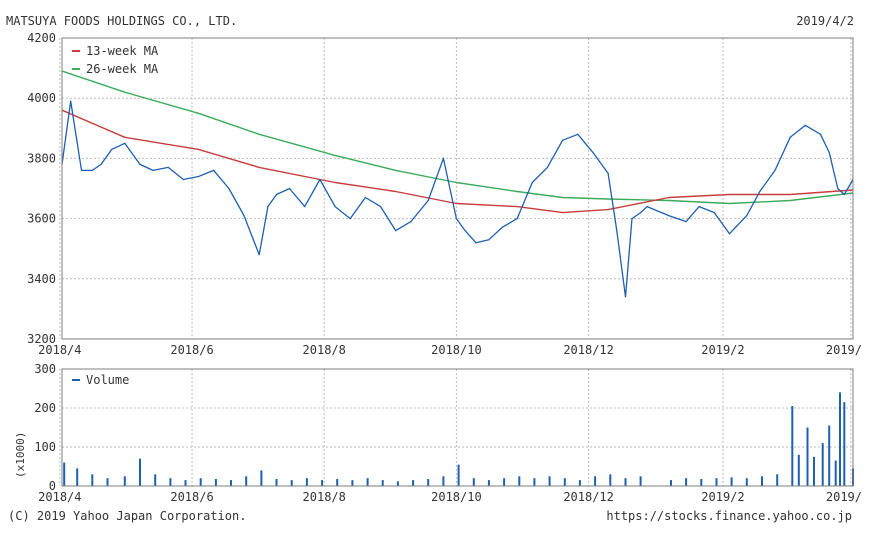 The height and width of the screenshot is (541, 870). I want to click on volume-unit-label: (x1000), so click(20, 455).